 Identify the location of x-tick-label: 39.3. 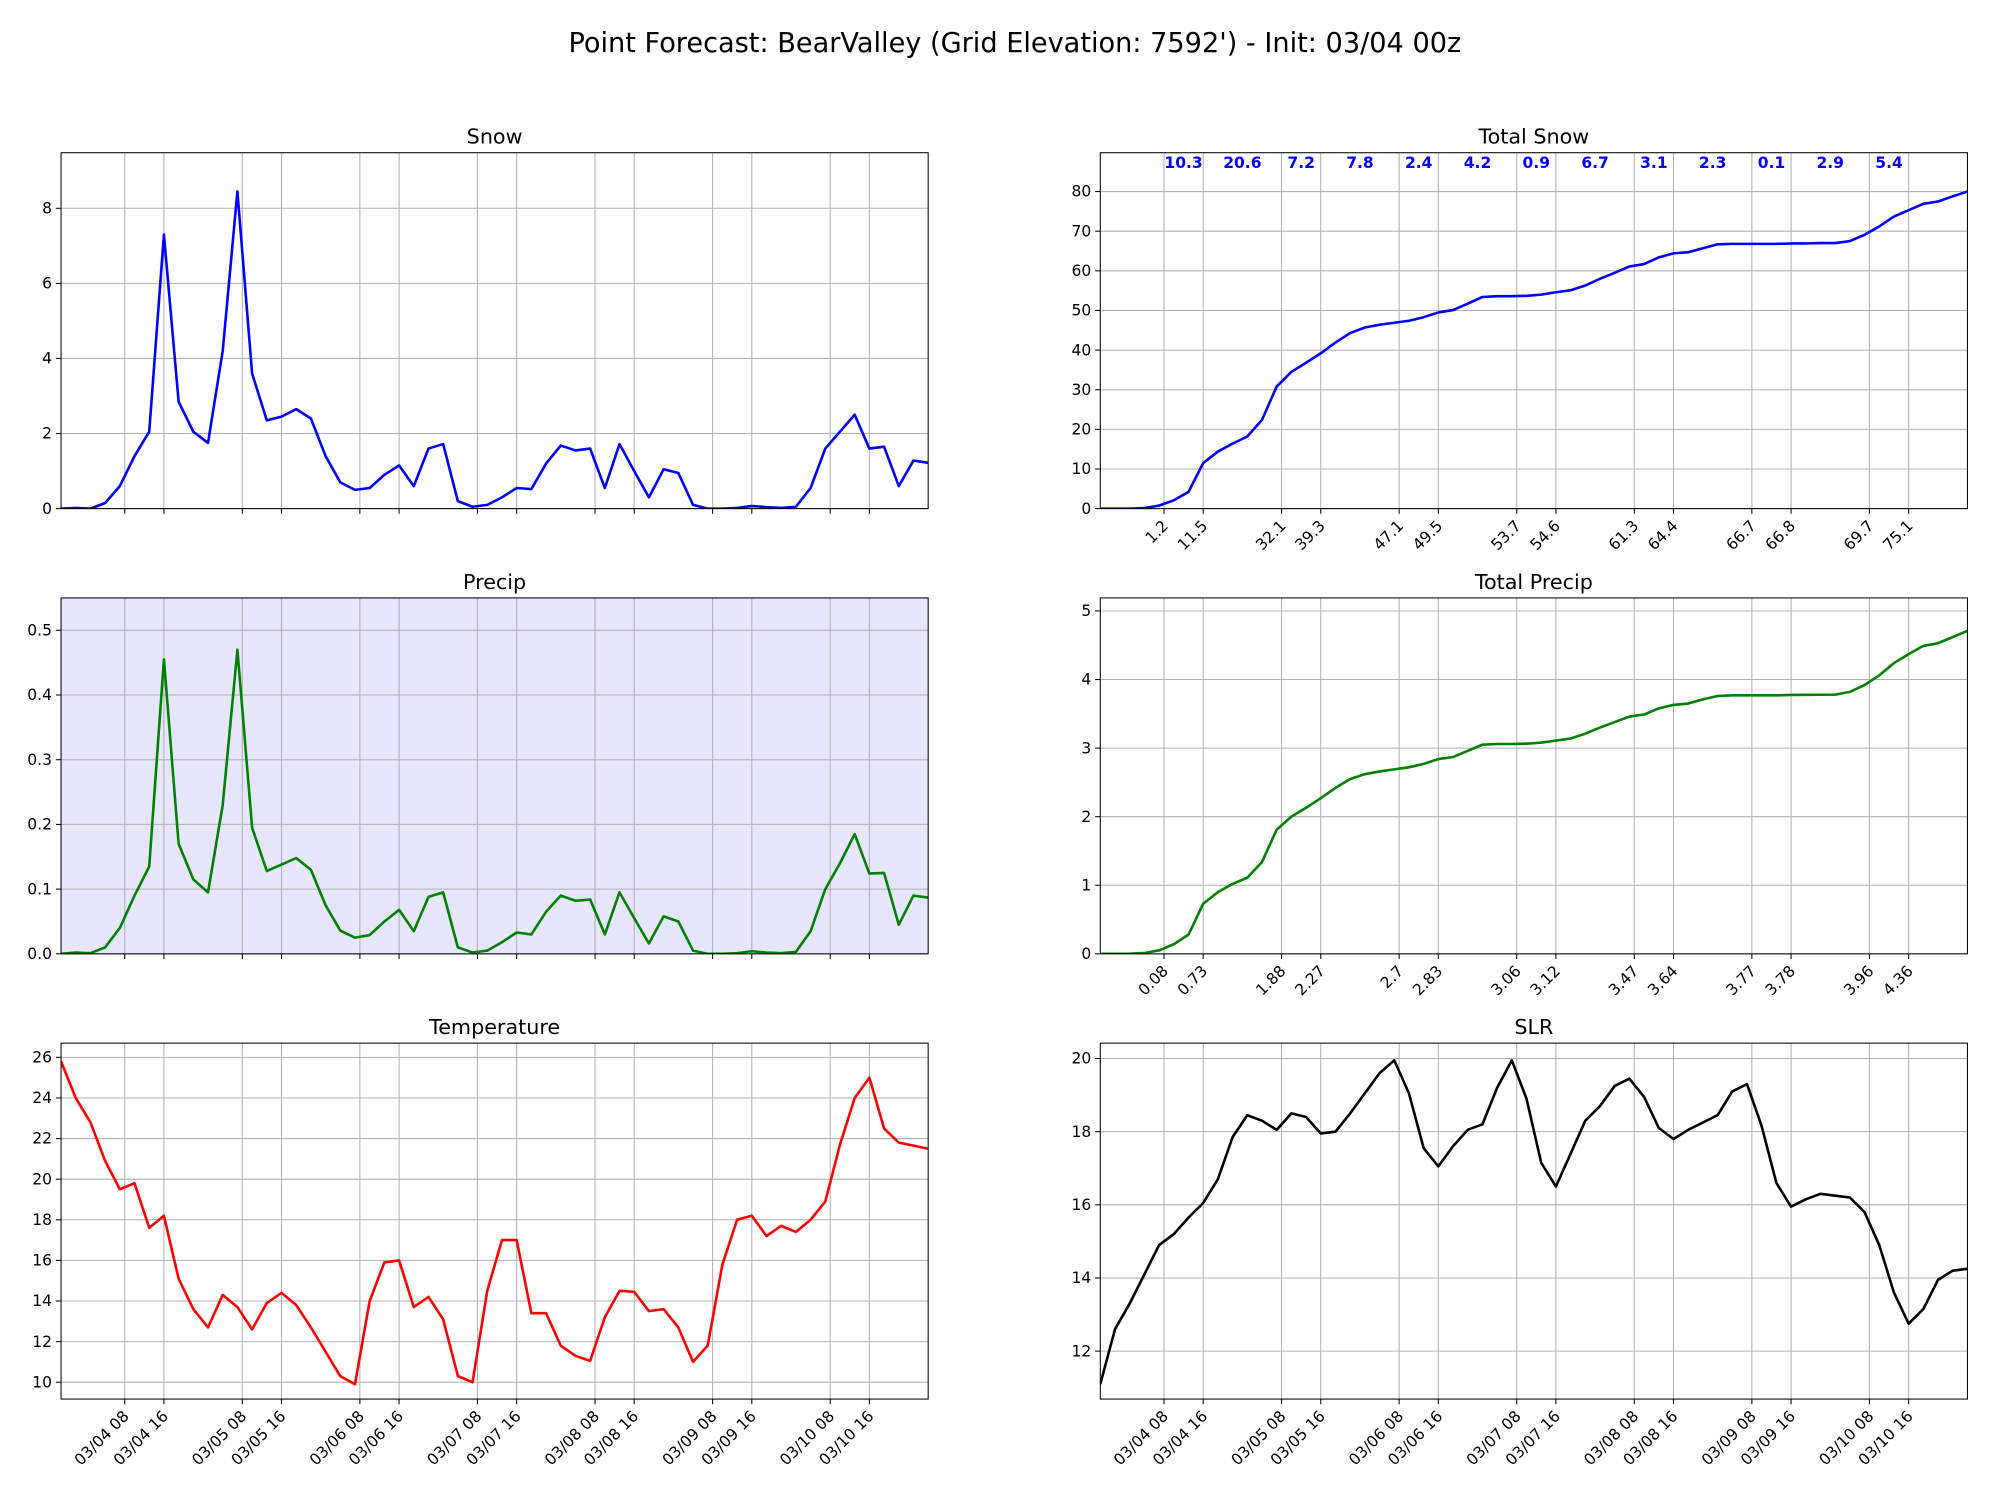
(1310, 535).